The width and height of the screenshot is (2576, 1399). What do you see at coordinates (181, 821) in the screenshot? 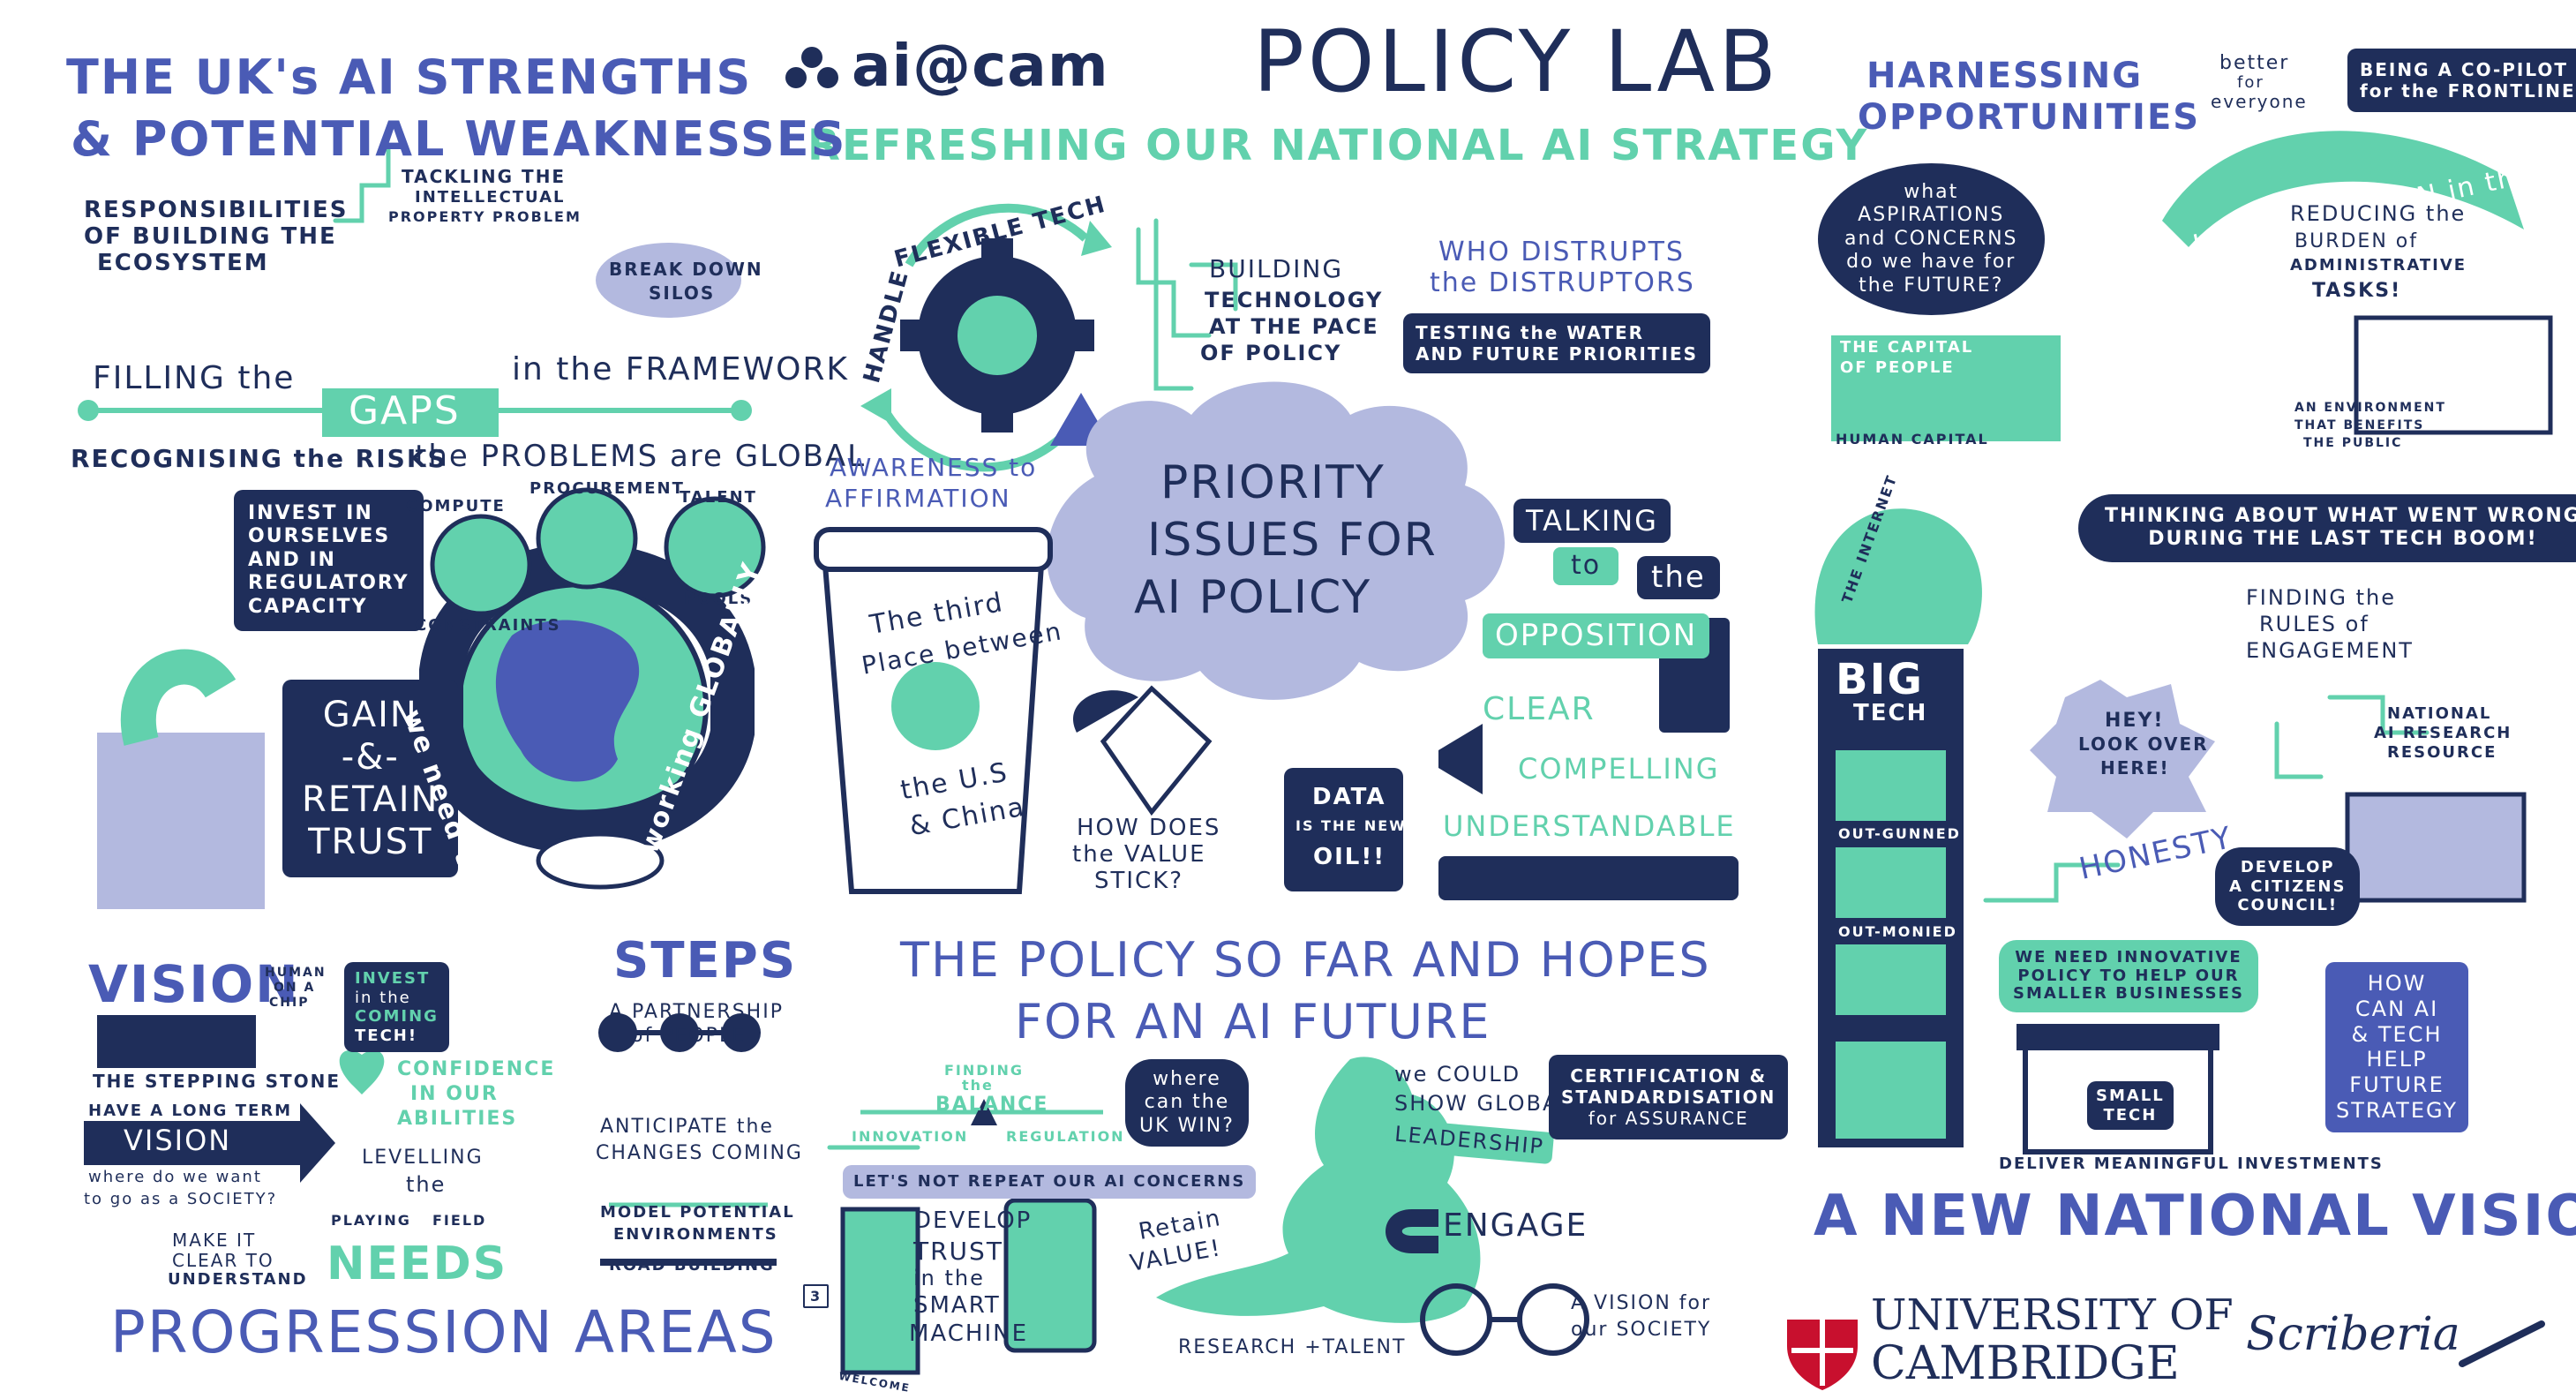
I see `trust-panel` at bounding box center [181, 821].